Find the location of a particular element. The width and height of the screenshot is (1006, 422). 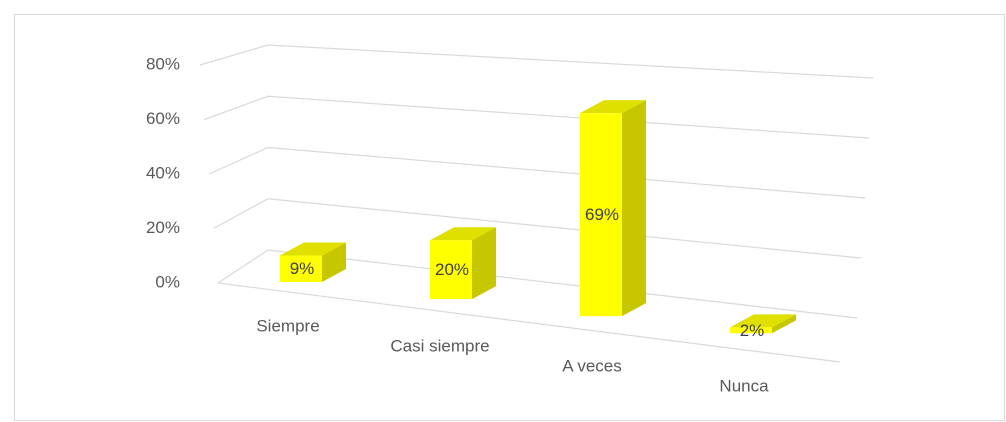

data-label: 2% is located at coordinates (752, 330).